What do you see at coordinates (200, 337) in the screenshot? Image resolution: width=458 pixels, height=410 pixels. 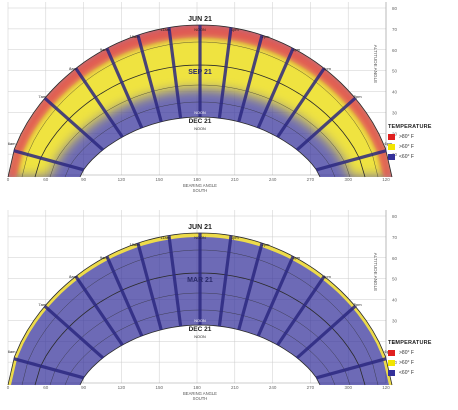 I see `noon-label-winter: NOON` at bounding box center [200, 337].